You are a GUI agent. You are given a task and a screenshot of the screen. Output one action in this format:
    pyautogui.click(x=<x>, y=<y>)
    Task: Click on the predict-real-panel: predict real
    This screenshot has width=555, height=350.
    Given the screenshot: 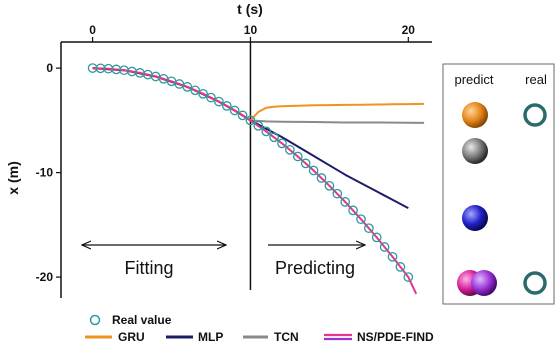 What is the action you would take?
    pyautogui.click(x=498, y=184)
    